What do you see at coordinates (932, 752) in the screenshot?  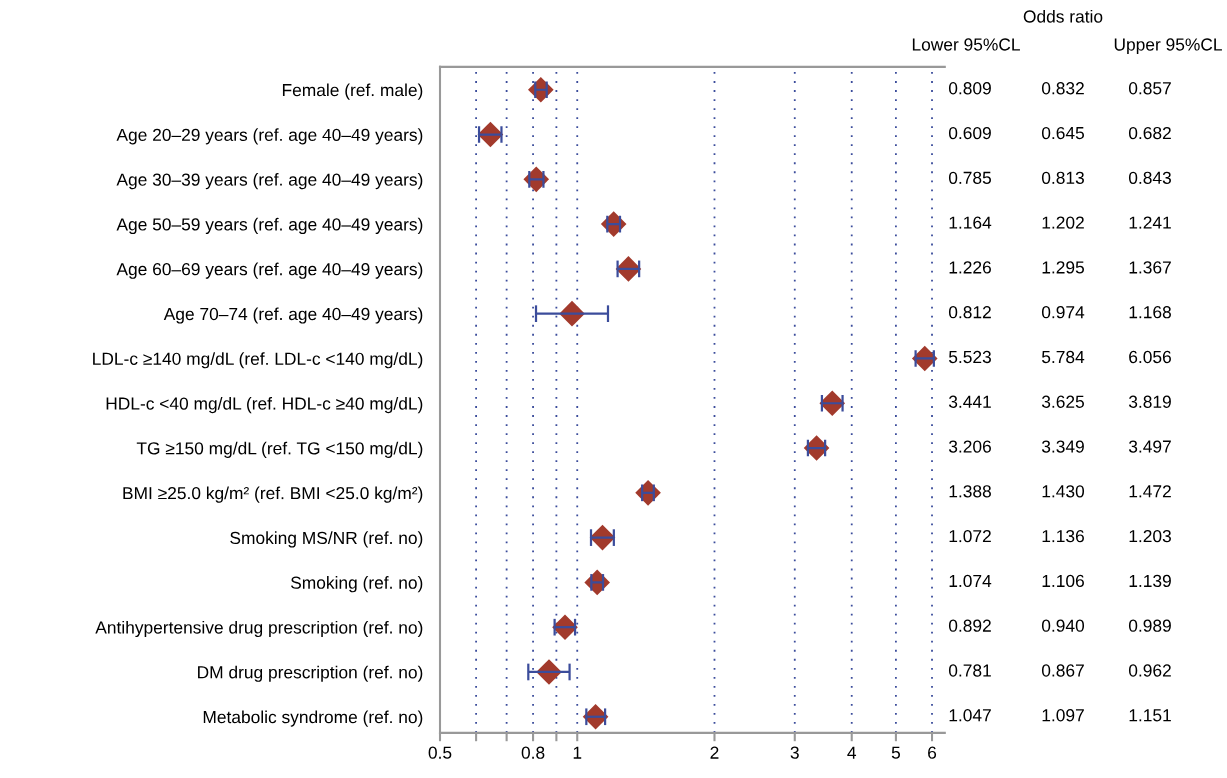 I see `x-tick-label: 6` at bounding box center [932, 752].